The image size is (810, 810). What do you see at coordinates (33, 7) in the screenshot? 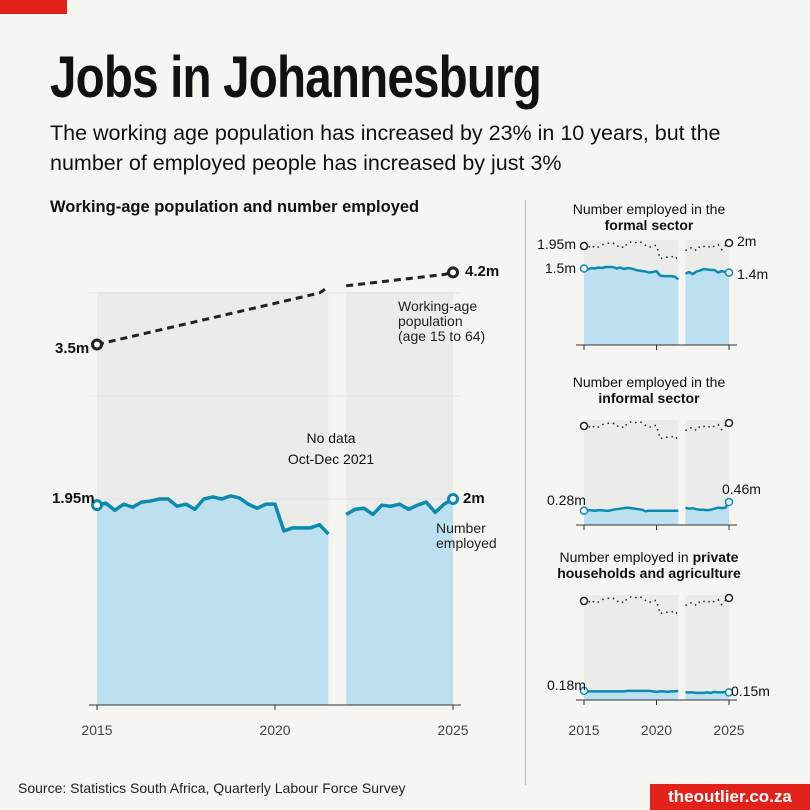
I see `brand-bar` at bounding box center [33, 7].